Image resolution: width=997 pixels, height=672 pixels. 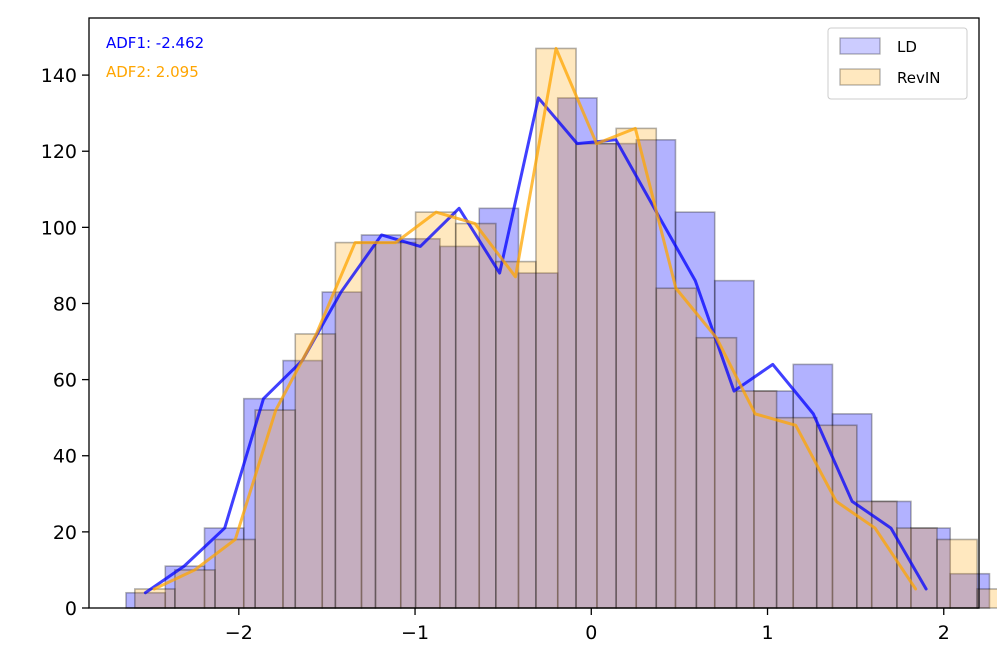 What do you see at coordinates (907, 47) in the screenshot?
I see `legend-label-ld: LD` at bounding box center [907, 47].